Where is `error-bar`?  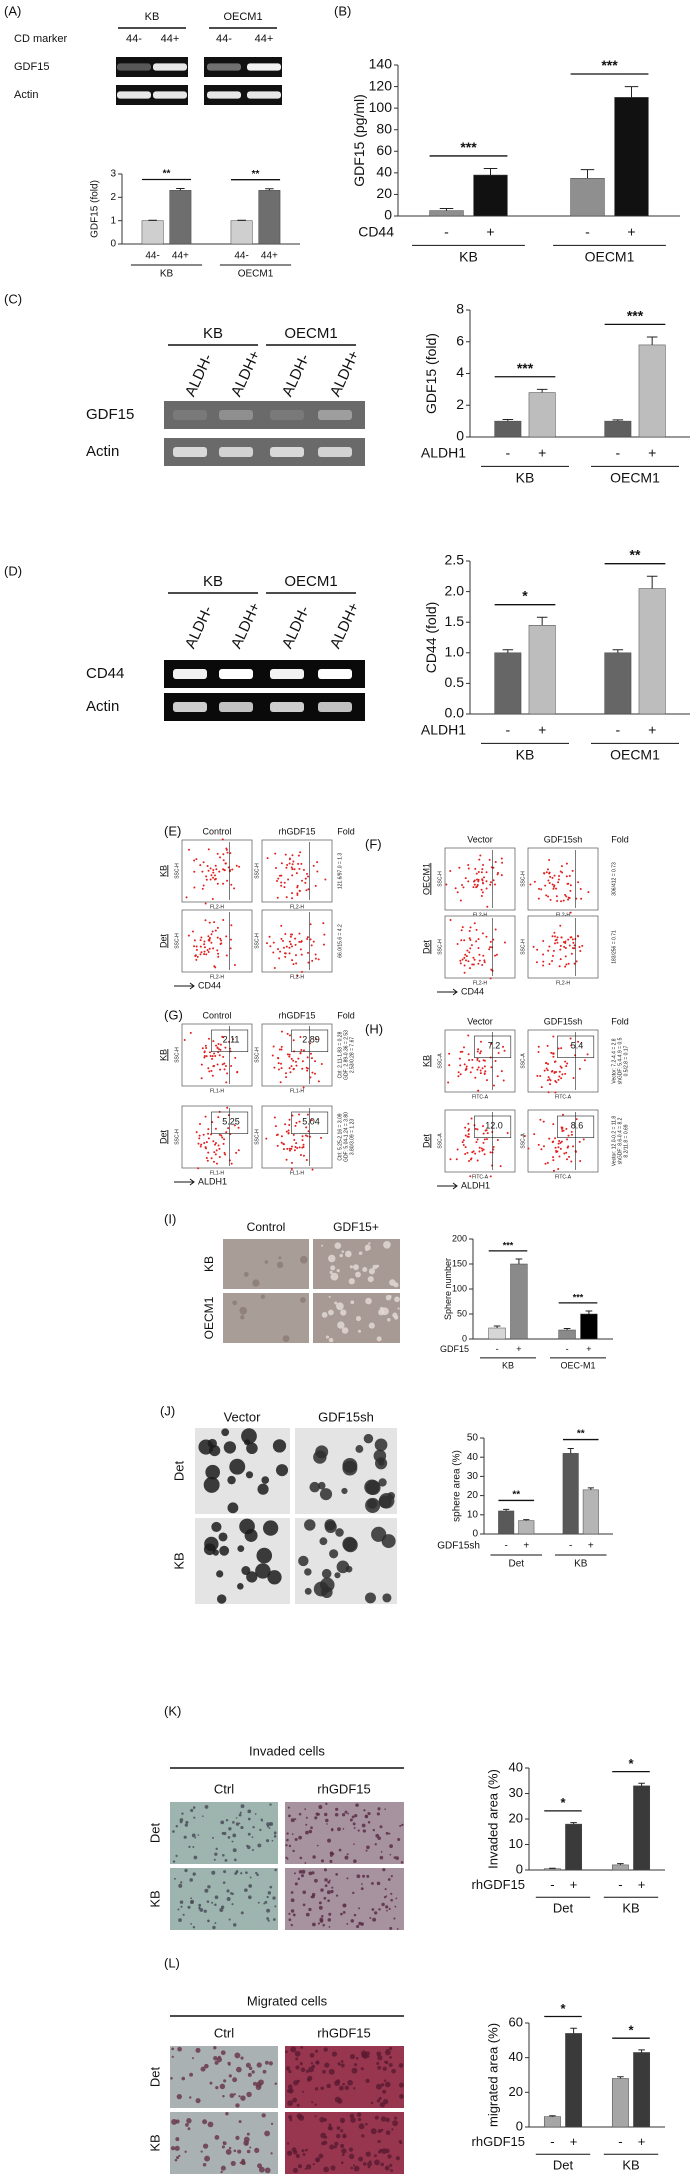
error-bar is located at coordinates (567, 1329).